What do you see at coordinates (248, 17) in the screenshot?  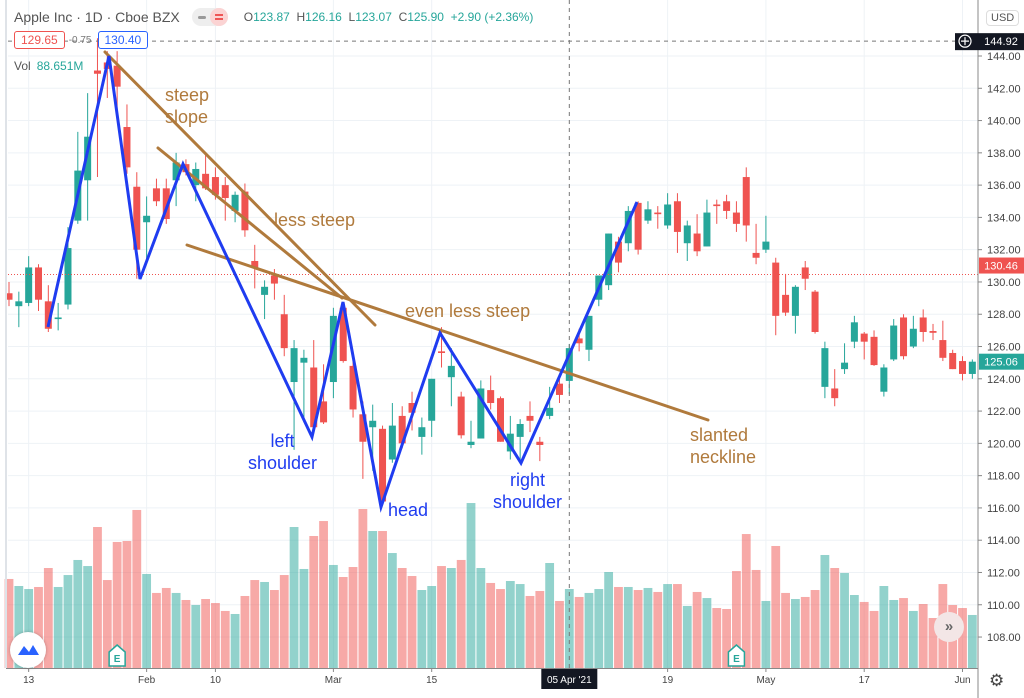 I see `open-label: O` at bounding box center [248, 17].